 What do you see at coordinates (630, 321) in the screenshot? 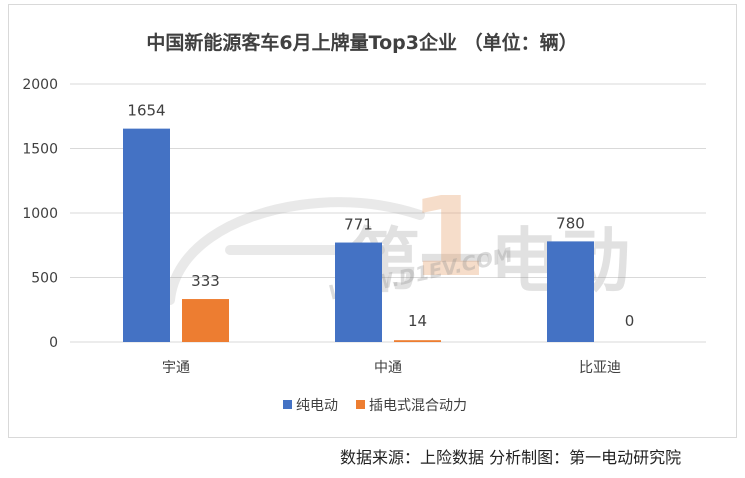
I see `data-label: 0` at bounding box center [630, 321].